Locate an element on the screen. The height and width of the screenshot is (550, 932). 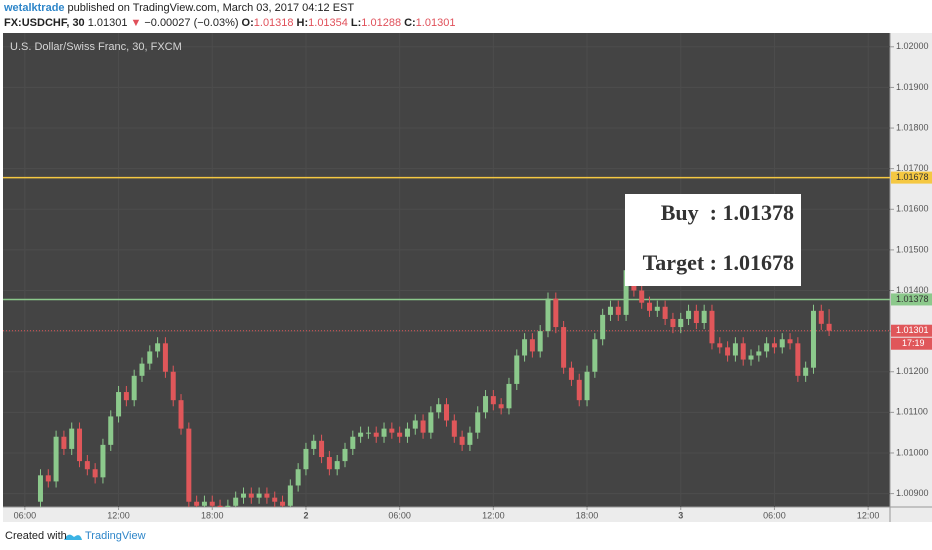
y-tick-label: 1.00900 is located at coordinates (912, 493).